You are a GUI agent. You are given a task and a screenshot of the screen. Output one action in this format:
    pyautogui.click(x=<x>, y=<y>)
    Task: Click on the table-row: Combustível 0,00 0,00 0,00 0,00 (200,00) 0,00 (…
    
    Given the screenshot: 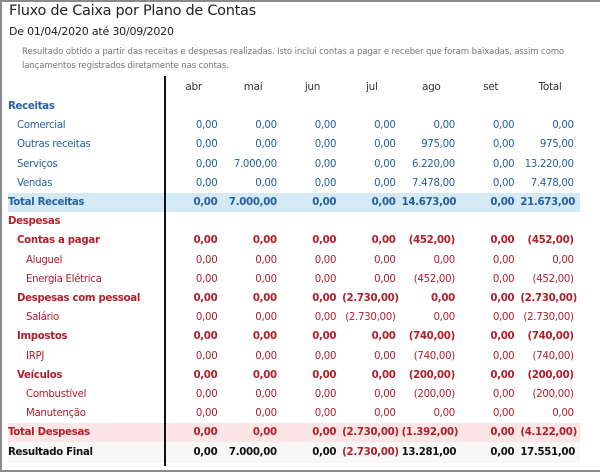 What is the action you would take?
    pyautogui.click(x=294, y=394)
    